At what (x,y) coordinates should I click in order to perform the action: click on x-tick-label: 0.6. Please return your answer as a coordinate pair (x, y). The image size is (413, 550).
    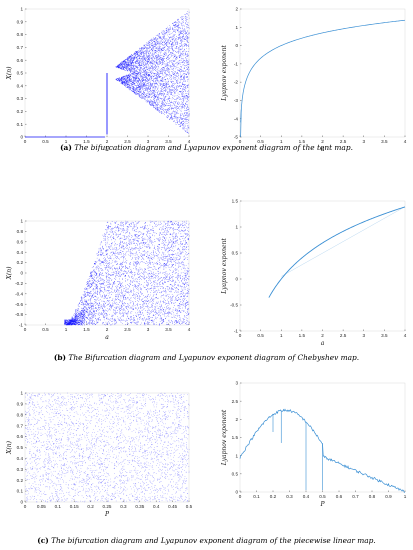
    Looking at the image, I should click on (339, 496).